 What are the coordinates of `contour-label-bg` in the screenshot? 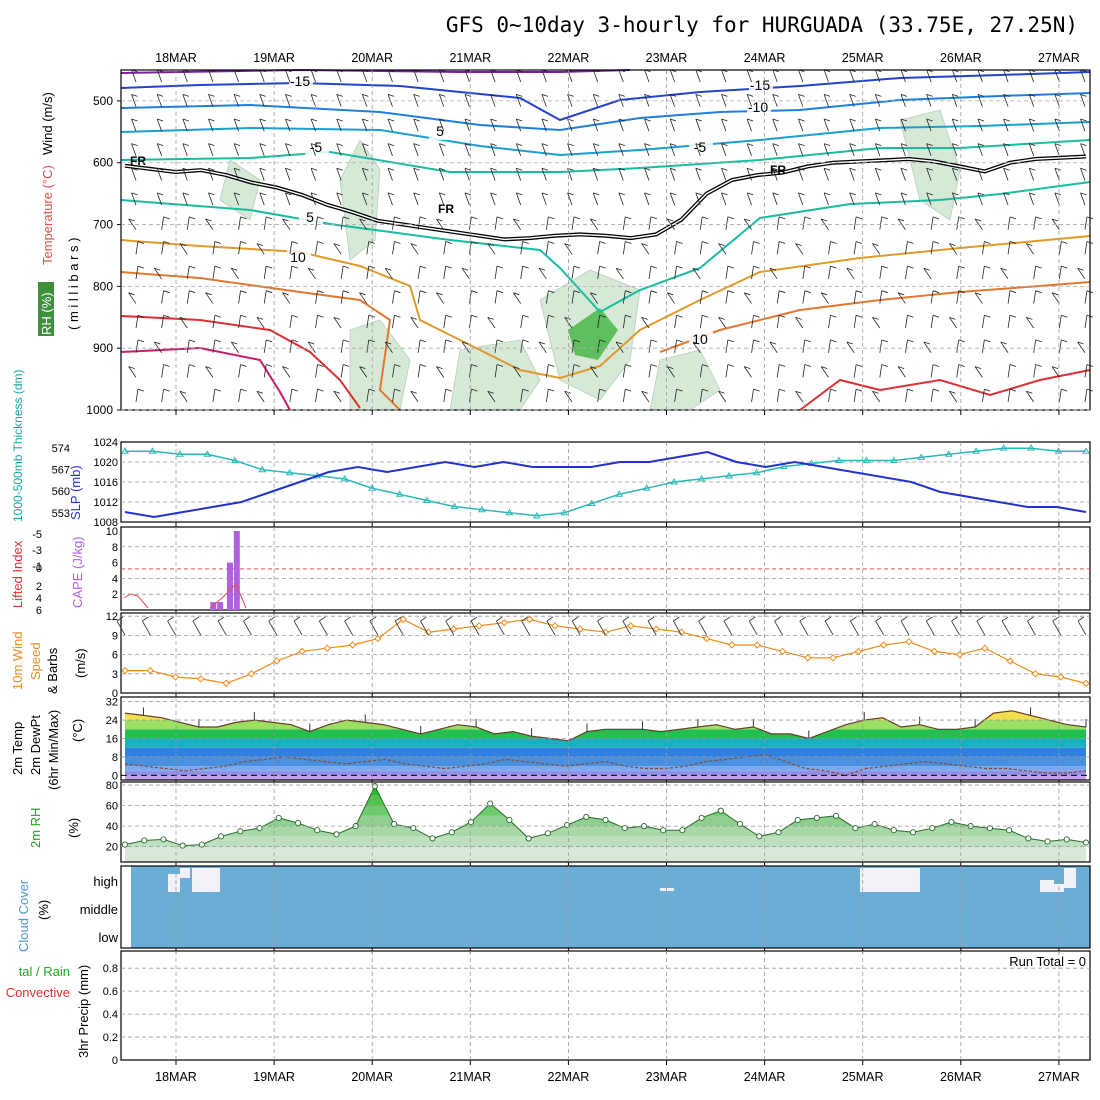 It's located at (299, 258).